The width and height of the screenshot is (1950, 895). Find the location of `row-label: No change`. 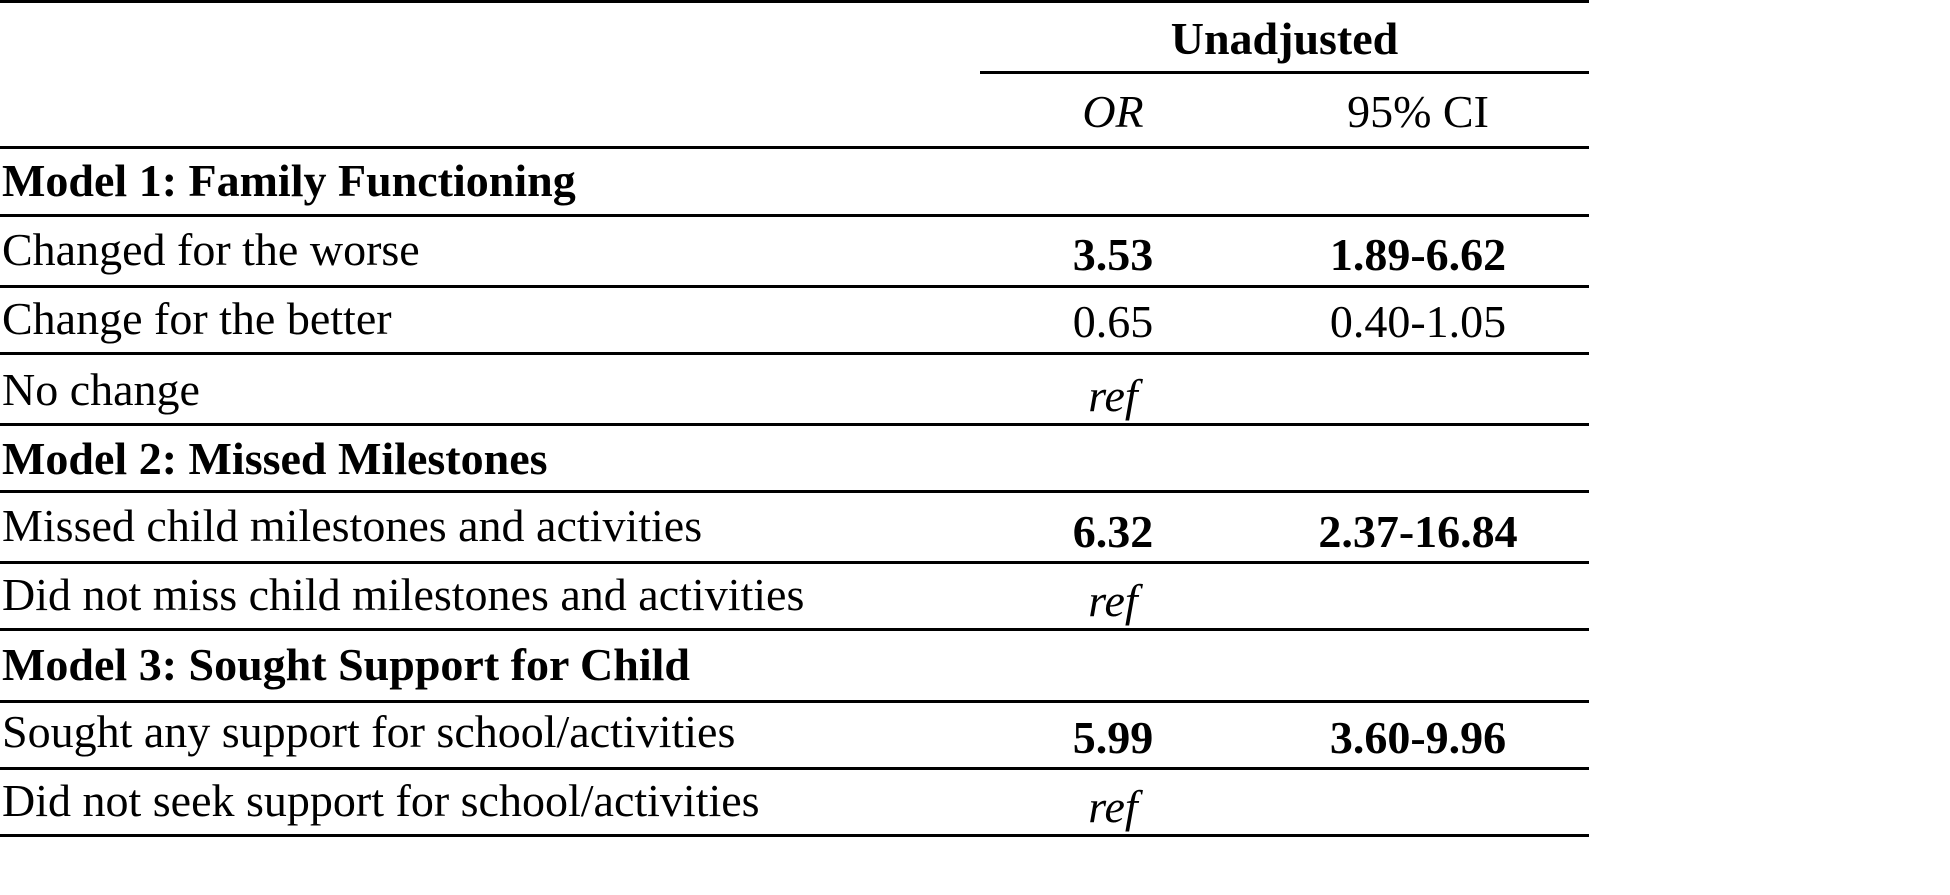

row-label: No change is located at coordinates (101, 389).